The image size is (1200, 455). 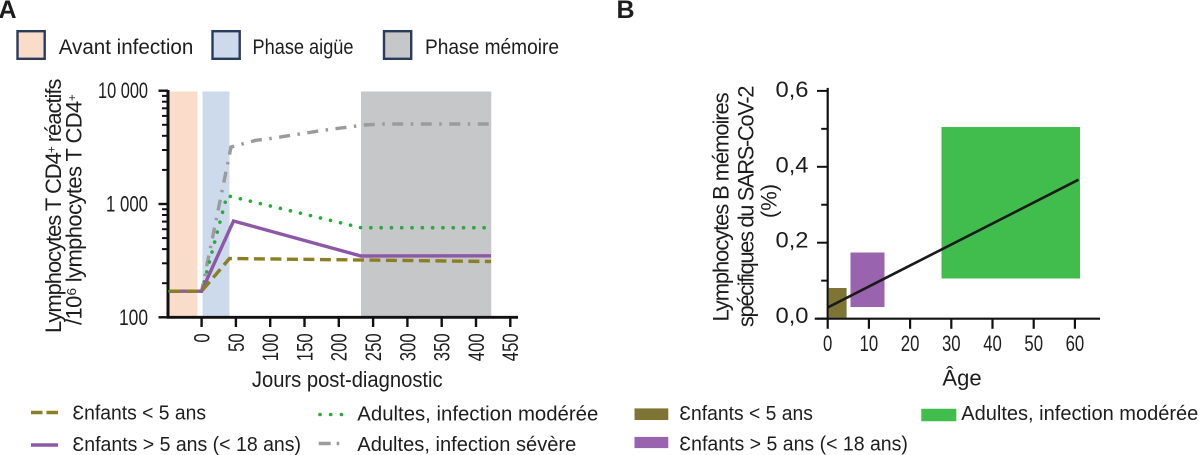 What do you see at coordinates (869, 343) in the screenshot?
I see `svg-text: 10` at bounding box center [869, 343].